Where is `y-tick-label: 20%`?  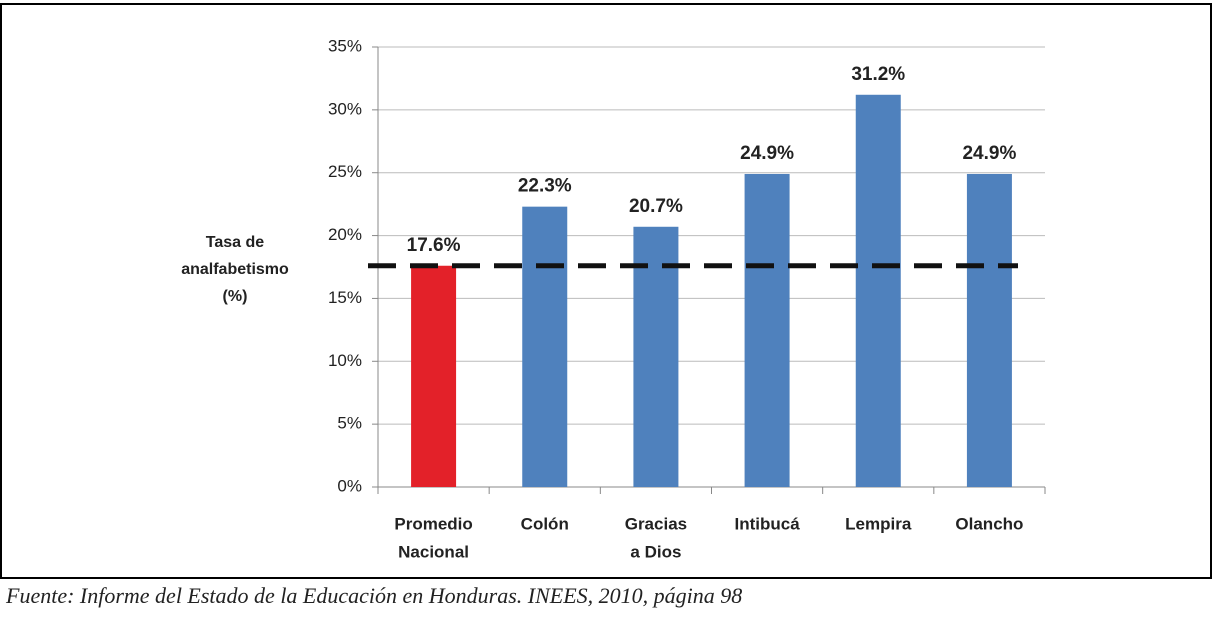
y-tick-label: 20% is located at coordinates (345, 234).